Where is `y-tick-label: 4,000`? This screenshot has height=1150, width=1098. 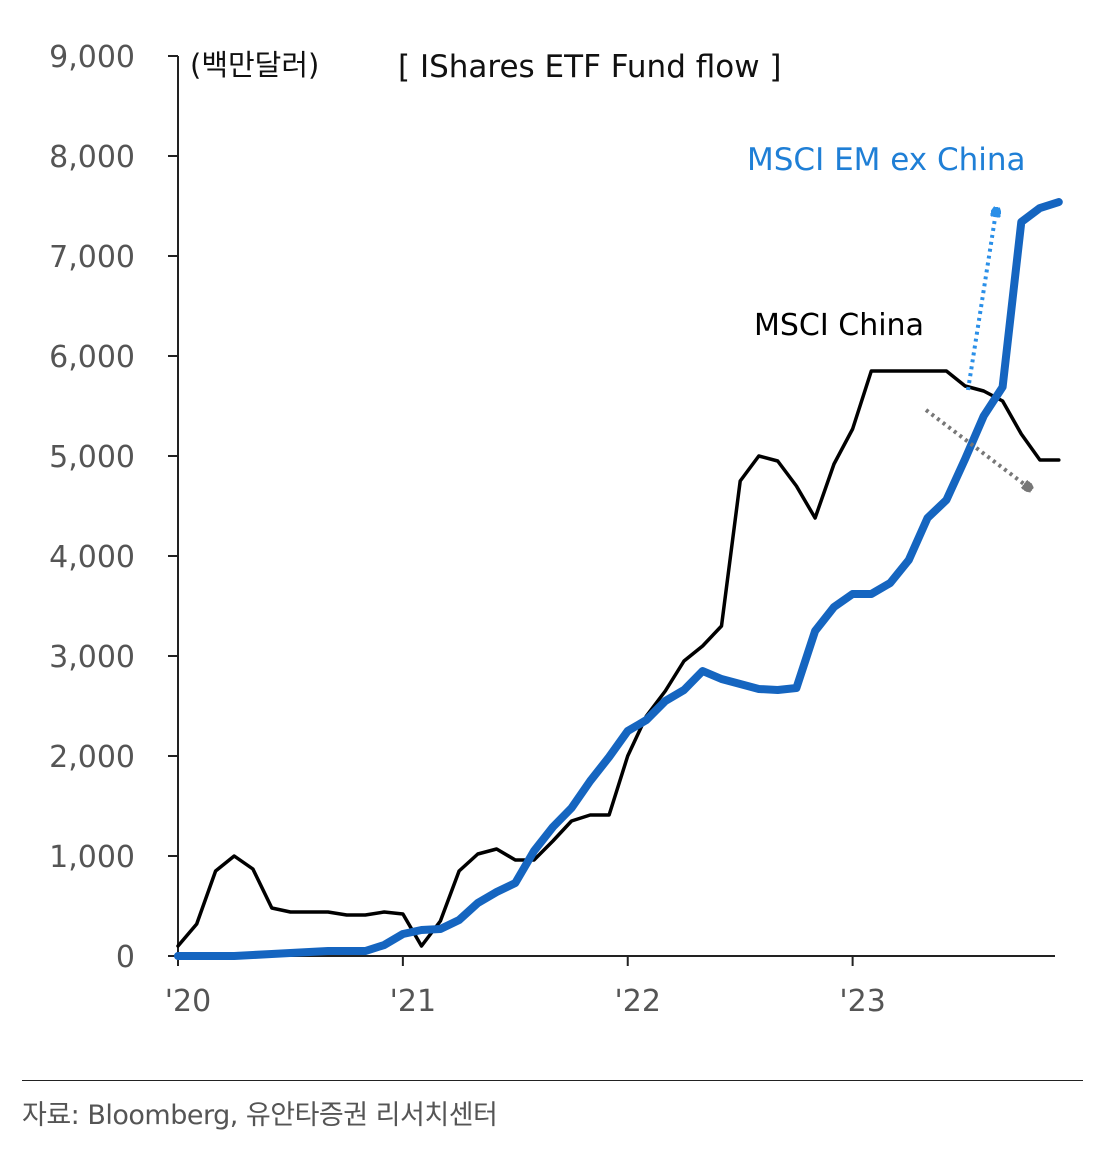
y-tick-label: 4,000 is located at coordinates (92, 557).